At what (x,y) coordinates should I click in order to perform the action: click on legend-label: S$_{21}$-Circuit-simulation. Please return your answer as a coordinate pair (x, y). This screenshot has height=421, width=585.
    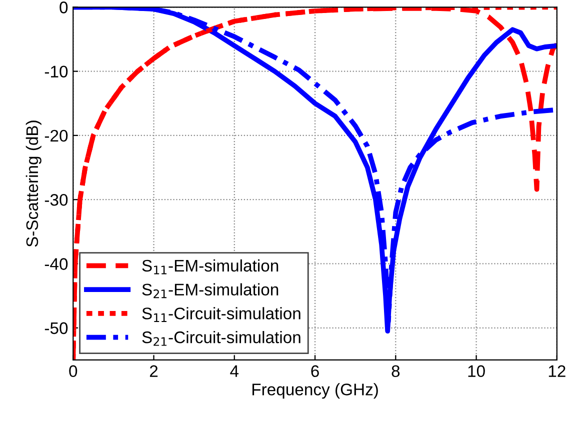
    Looking at the image, I should click on (221, 338).